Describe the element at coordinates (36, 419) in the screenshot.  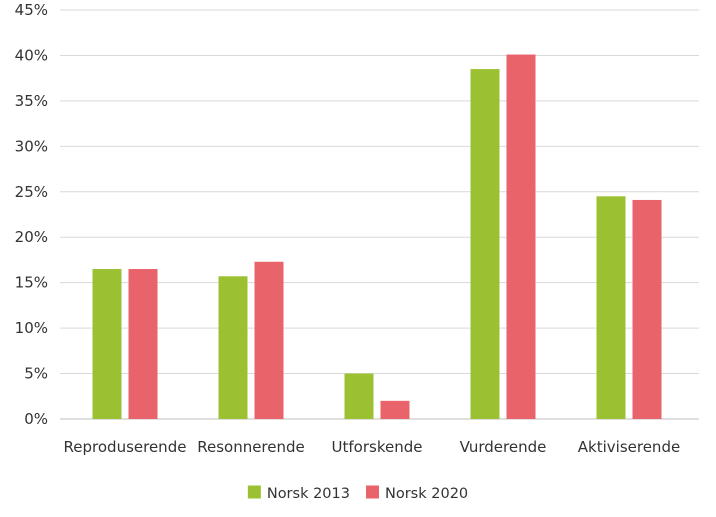
I see `y-tick-label: 0%` at that location.